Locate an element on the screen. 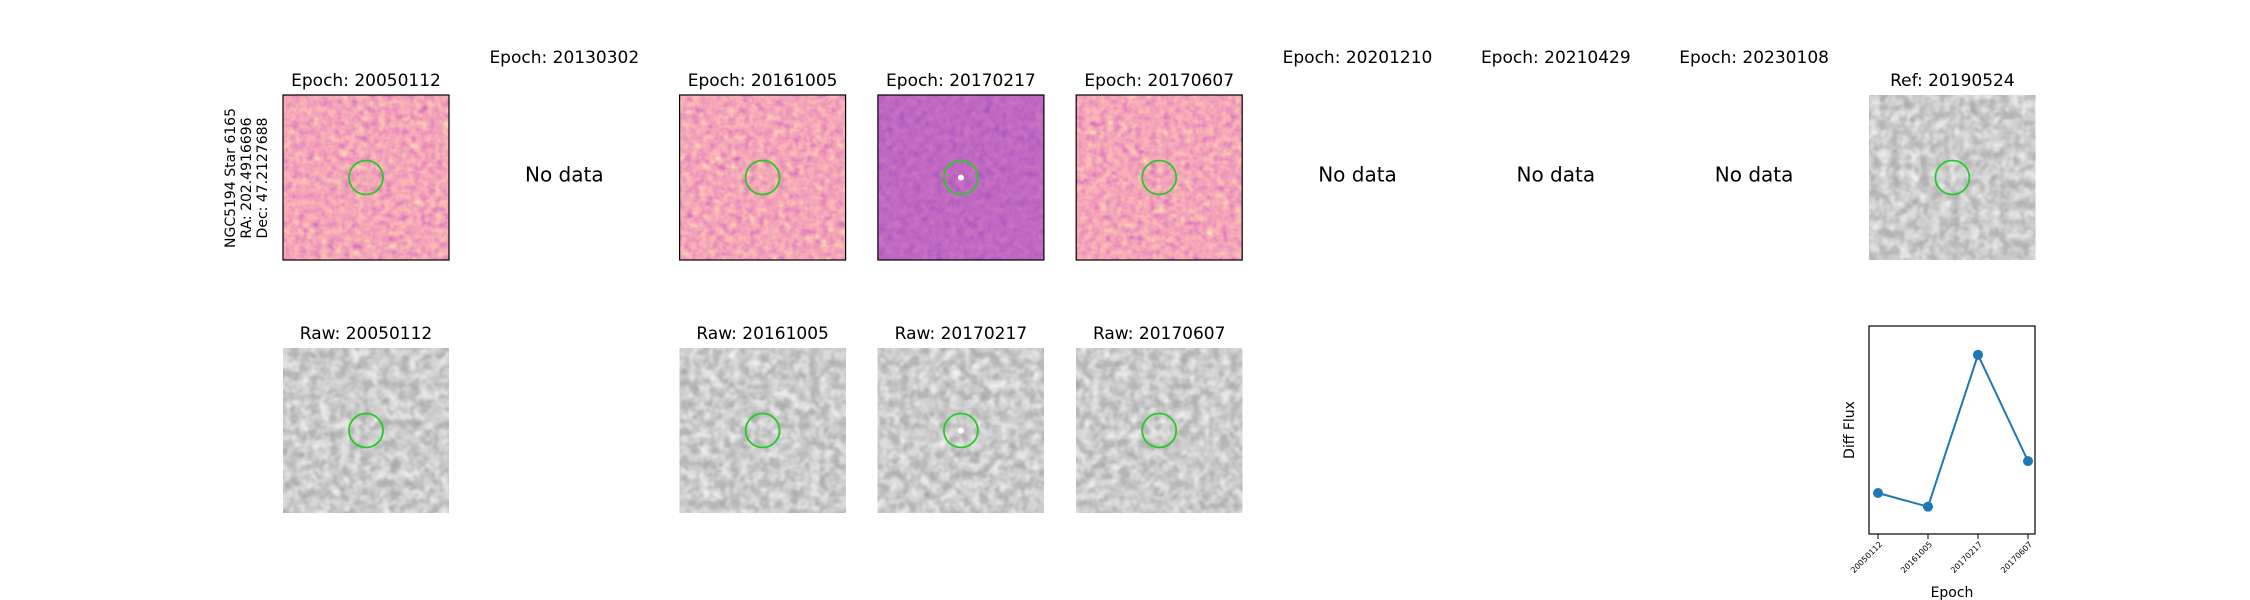 The width and height of the screenshot is (2250, 600). x-axis-label: Epoch is located at coordinates (1952, 592).